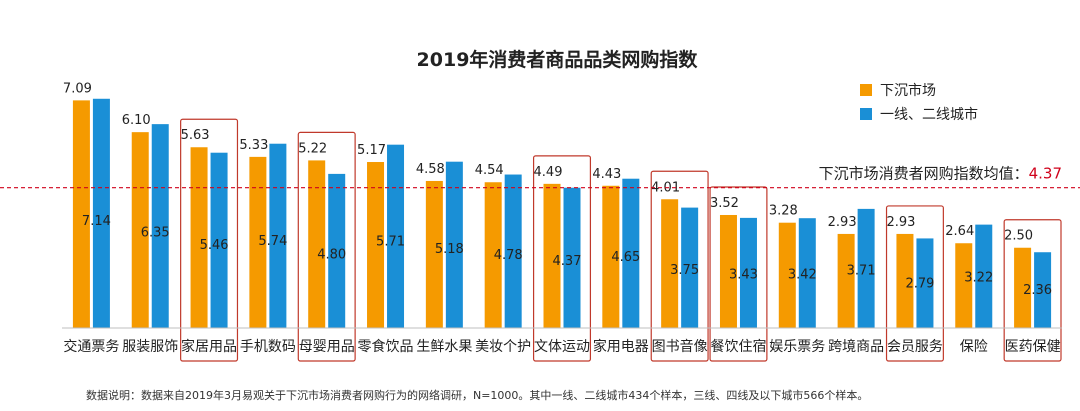 The image size is (1080, 411). What do you see at coordinates (268, 347) in the screenshot?
I see `category-label: 手机数码` at bounding box center [268, 347].